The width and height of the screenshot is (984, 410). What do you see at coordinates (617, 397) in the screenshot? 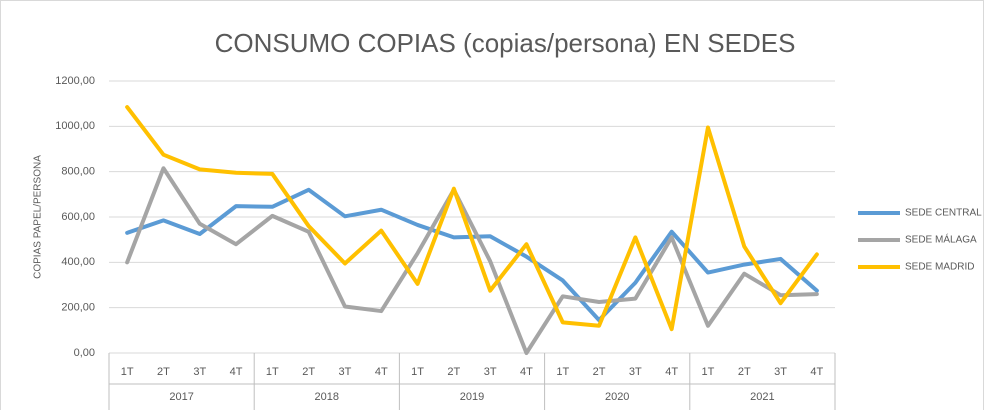
I see `x-group-label: 2020` at bounding box center [617, 397].